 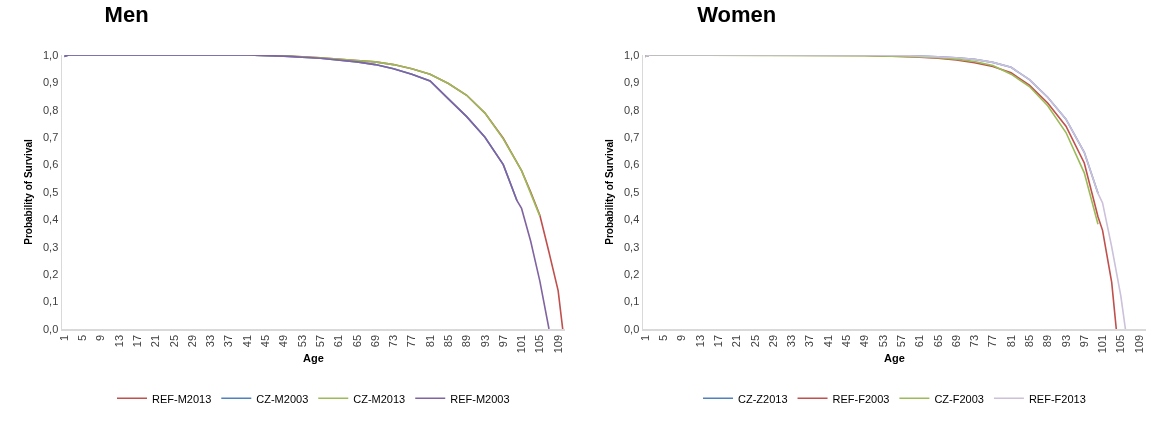 What do you see at coordinates (861, 398) in the screenshot?
I see `legend-label: REF-F2003` at bounding box center [861, 398].